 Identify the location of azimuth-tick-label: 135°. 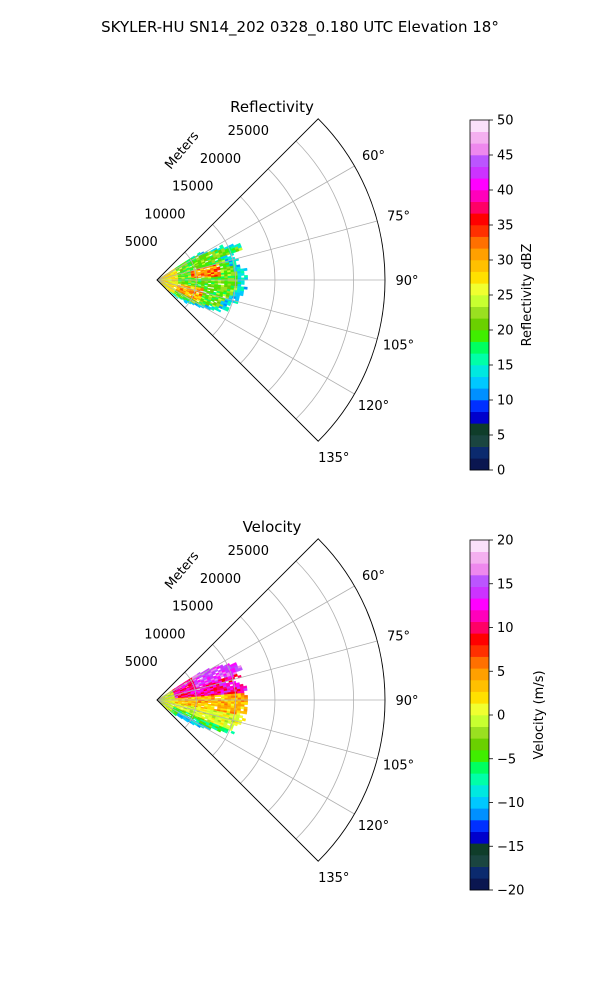
(333, 458).